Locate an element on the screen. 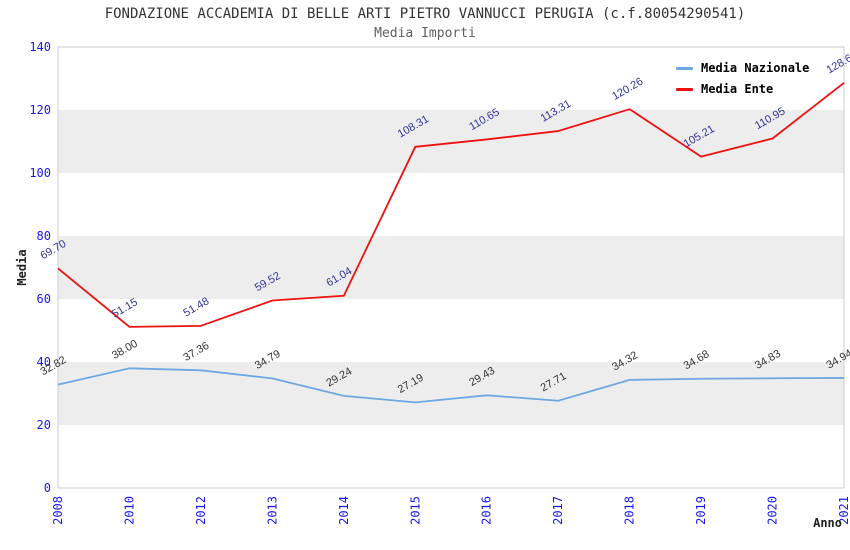  media-ente-line-swatch-icon is located at coordinates (684, 89).